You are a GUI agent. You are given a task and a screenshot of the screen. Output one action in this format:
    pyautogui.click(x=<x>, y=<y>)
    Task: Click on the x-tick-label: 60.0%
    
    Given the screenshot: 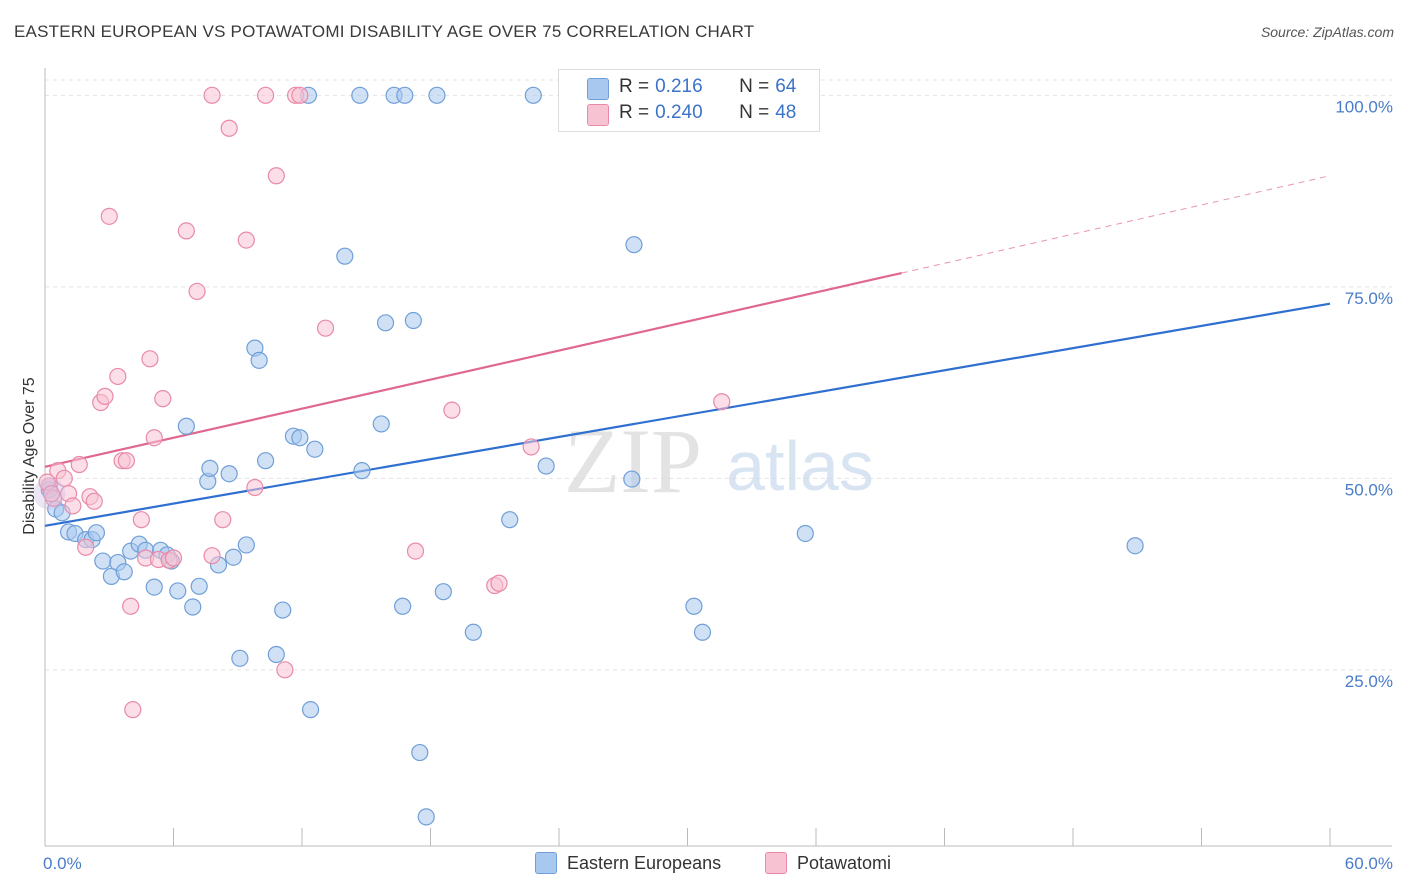 What is the action you would take?
    pyautogui.click(x=1369, y=863)
    